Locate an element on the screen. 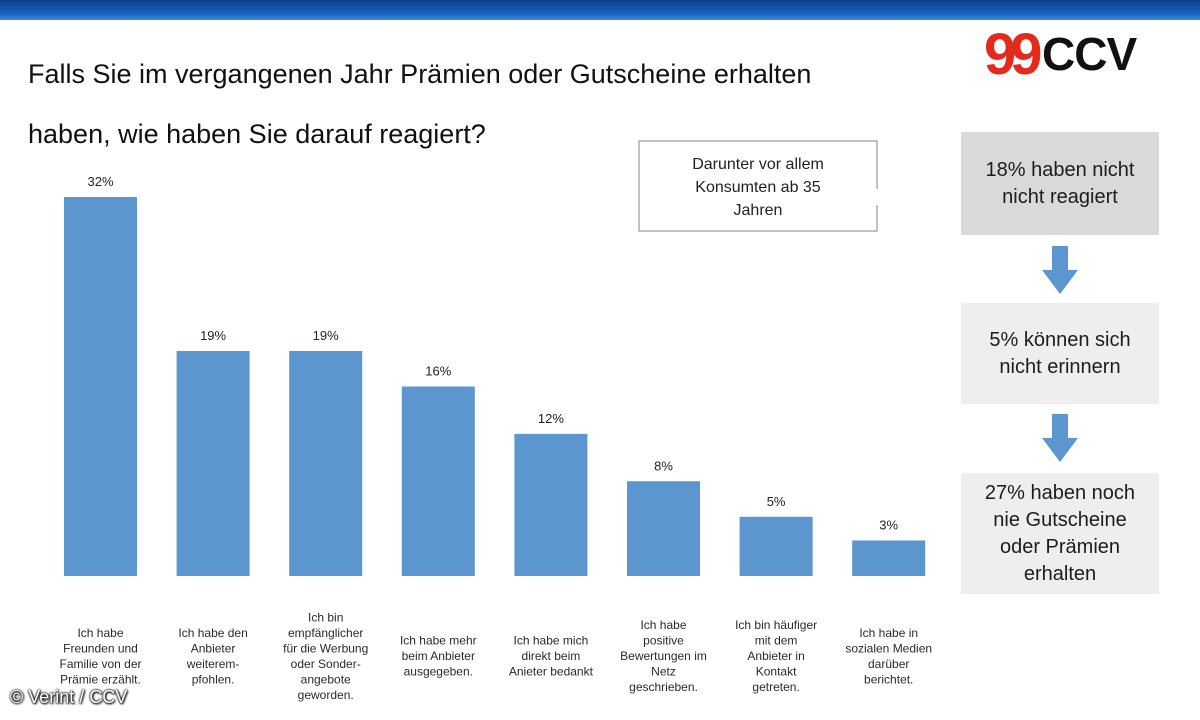 This screenshot has height=720, width=1200. stat-line: 5% können sich is located at coordinates (1060, 339).